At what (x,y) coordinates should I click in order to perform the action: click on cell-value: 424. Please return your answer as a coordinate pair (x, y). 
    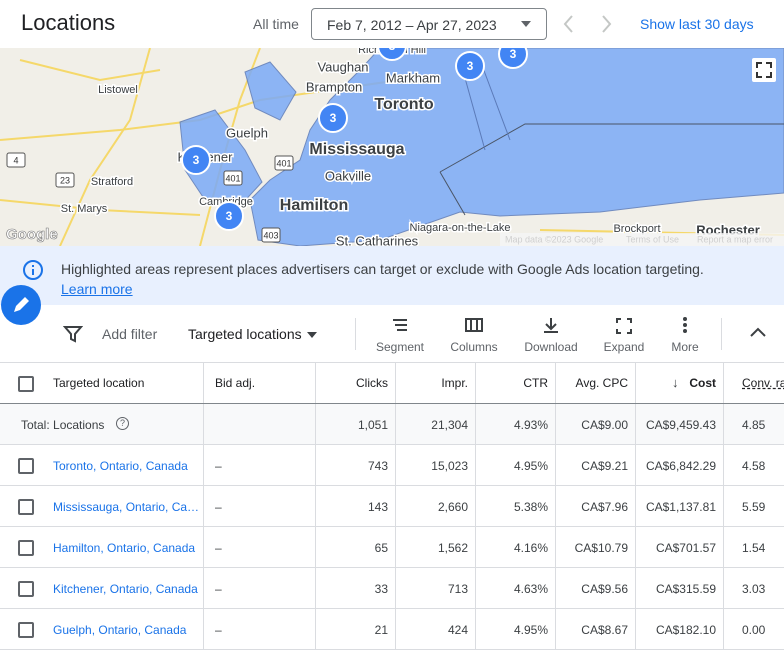
    Looking at the image, I should click on (457, 630).